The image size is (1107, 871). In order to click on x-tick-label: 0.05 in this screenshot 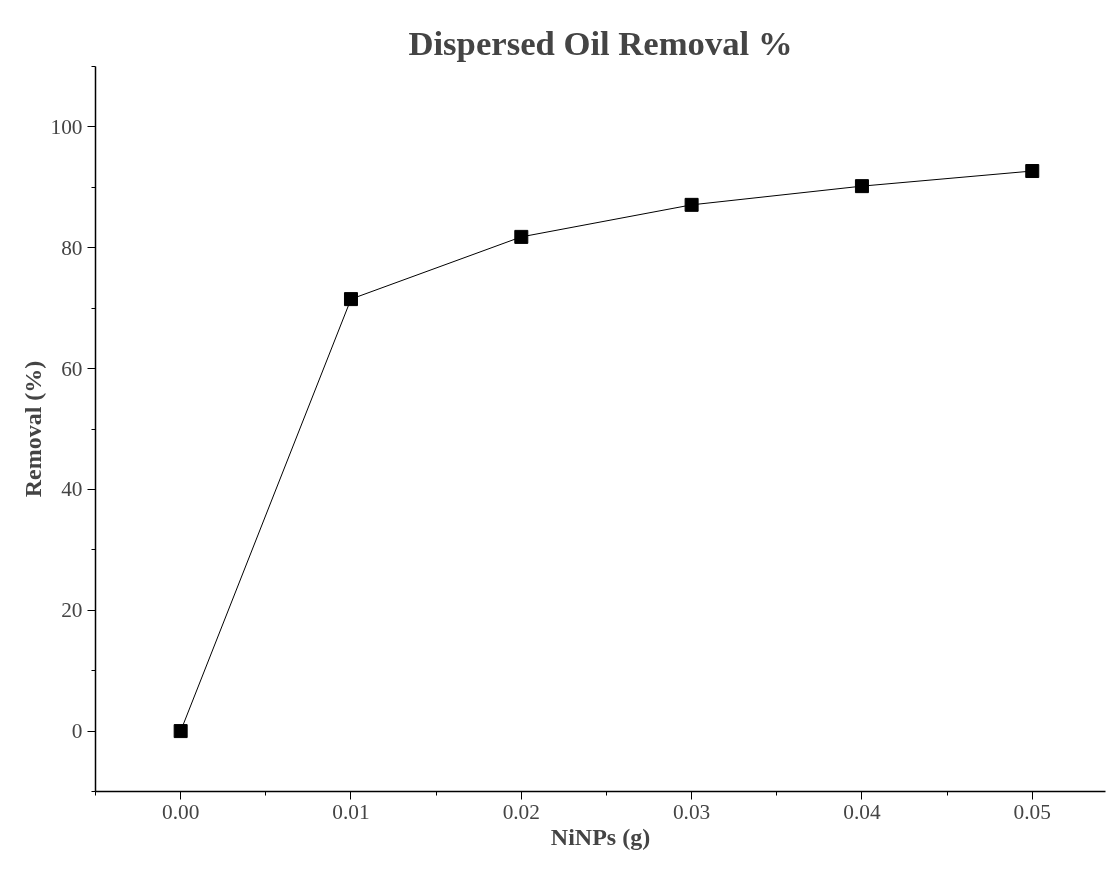, I will do `click(1032, 811)`.